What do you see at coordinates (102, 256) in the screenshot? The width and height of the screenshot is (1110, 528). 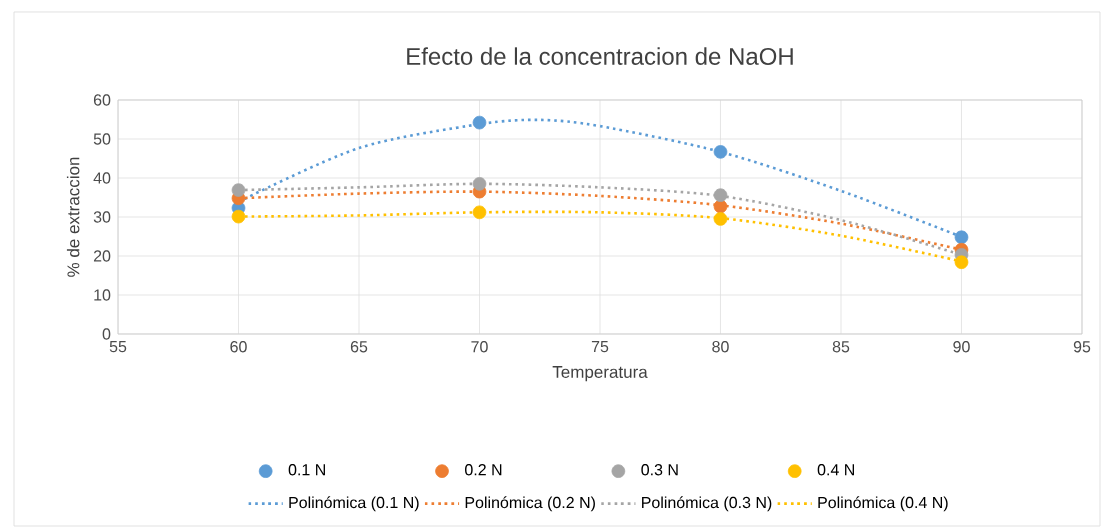 I see `y-tick-label: 20` at bounding box center [102, 256].